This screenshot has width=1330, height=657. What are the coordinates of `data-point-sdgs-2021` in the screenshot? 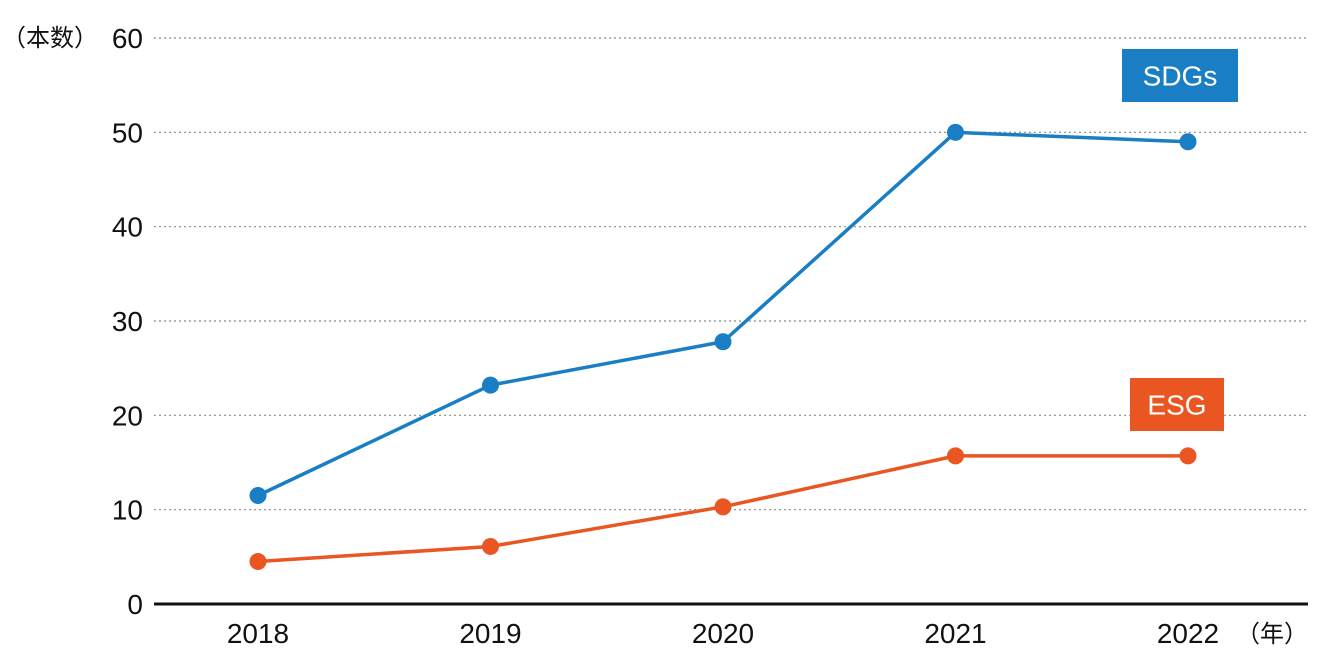 It's located at (955, 132).